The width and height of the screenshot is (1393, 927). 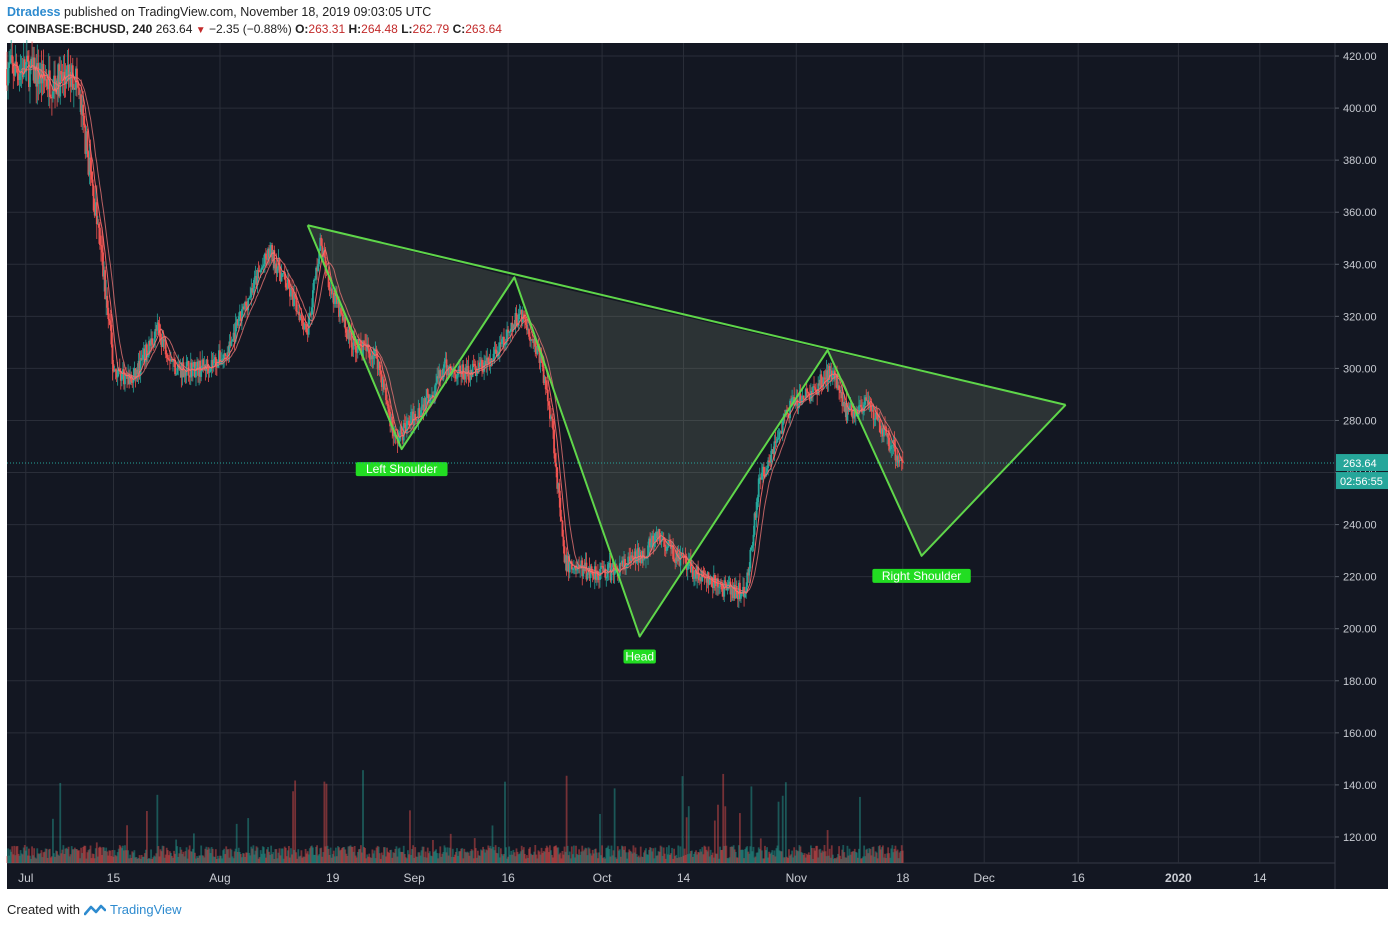 What do you see at coordinates (642, 878) in the screenshot?
I see `time-tick-labels: Jul 15 Aug 19 Sep 16 Oct 14 Nov 18 Dec 16 2020 14` at bounding box center [642, 878].